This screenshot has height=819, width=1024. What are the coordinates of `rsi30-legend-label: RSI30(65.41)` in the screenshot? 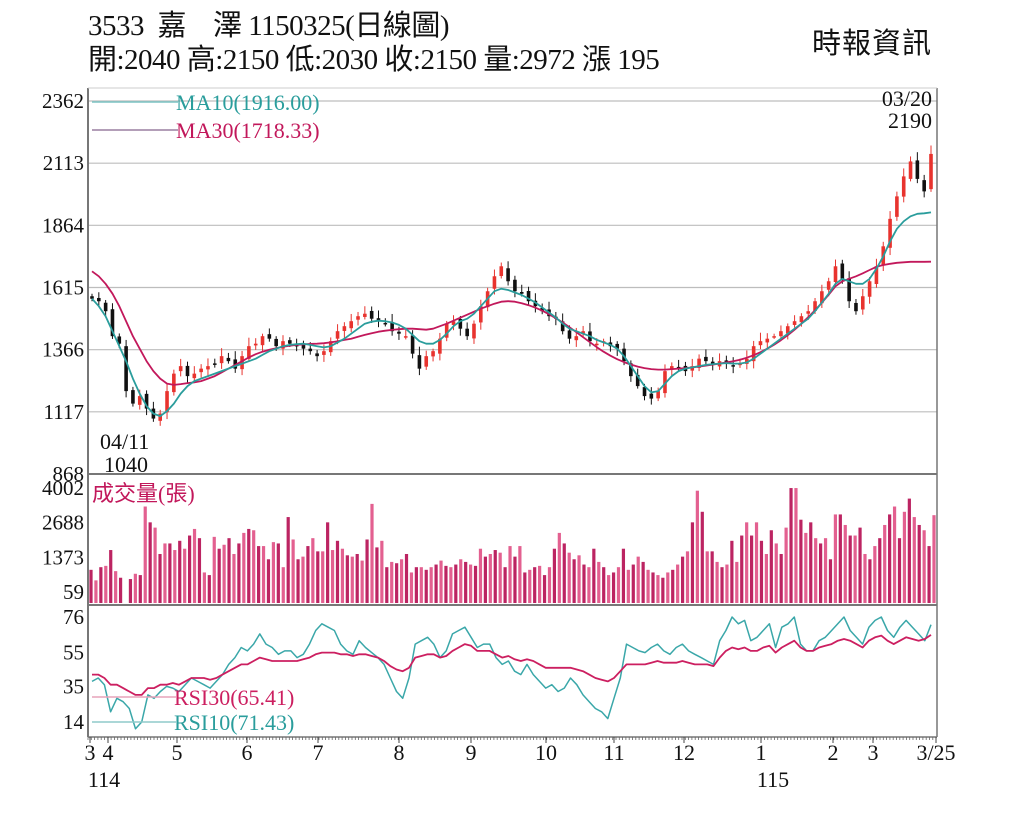 It's located at (234, 697).